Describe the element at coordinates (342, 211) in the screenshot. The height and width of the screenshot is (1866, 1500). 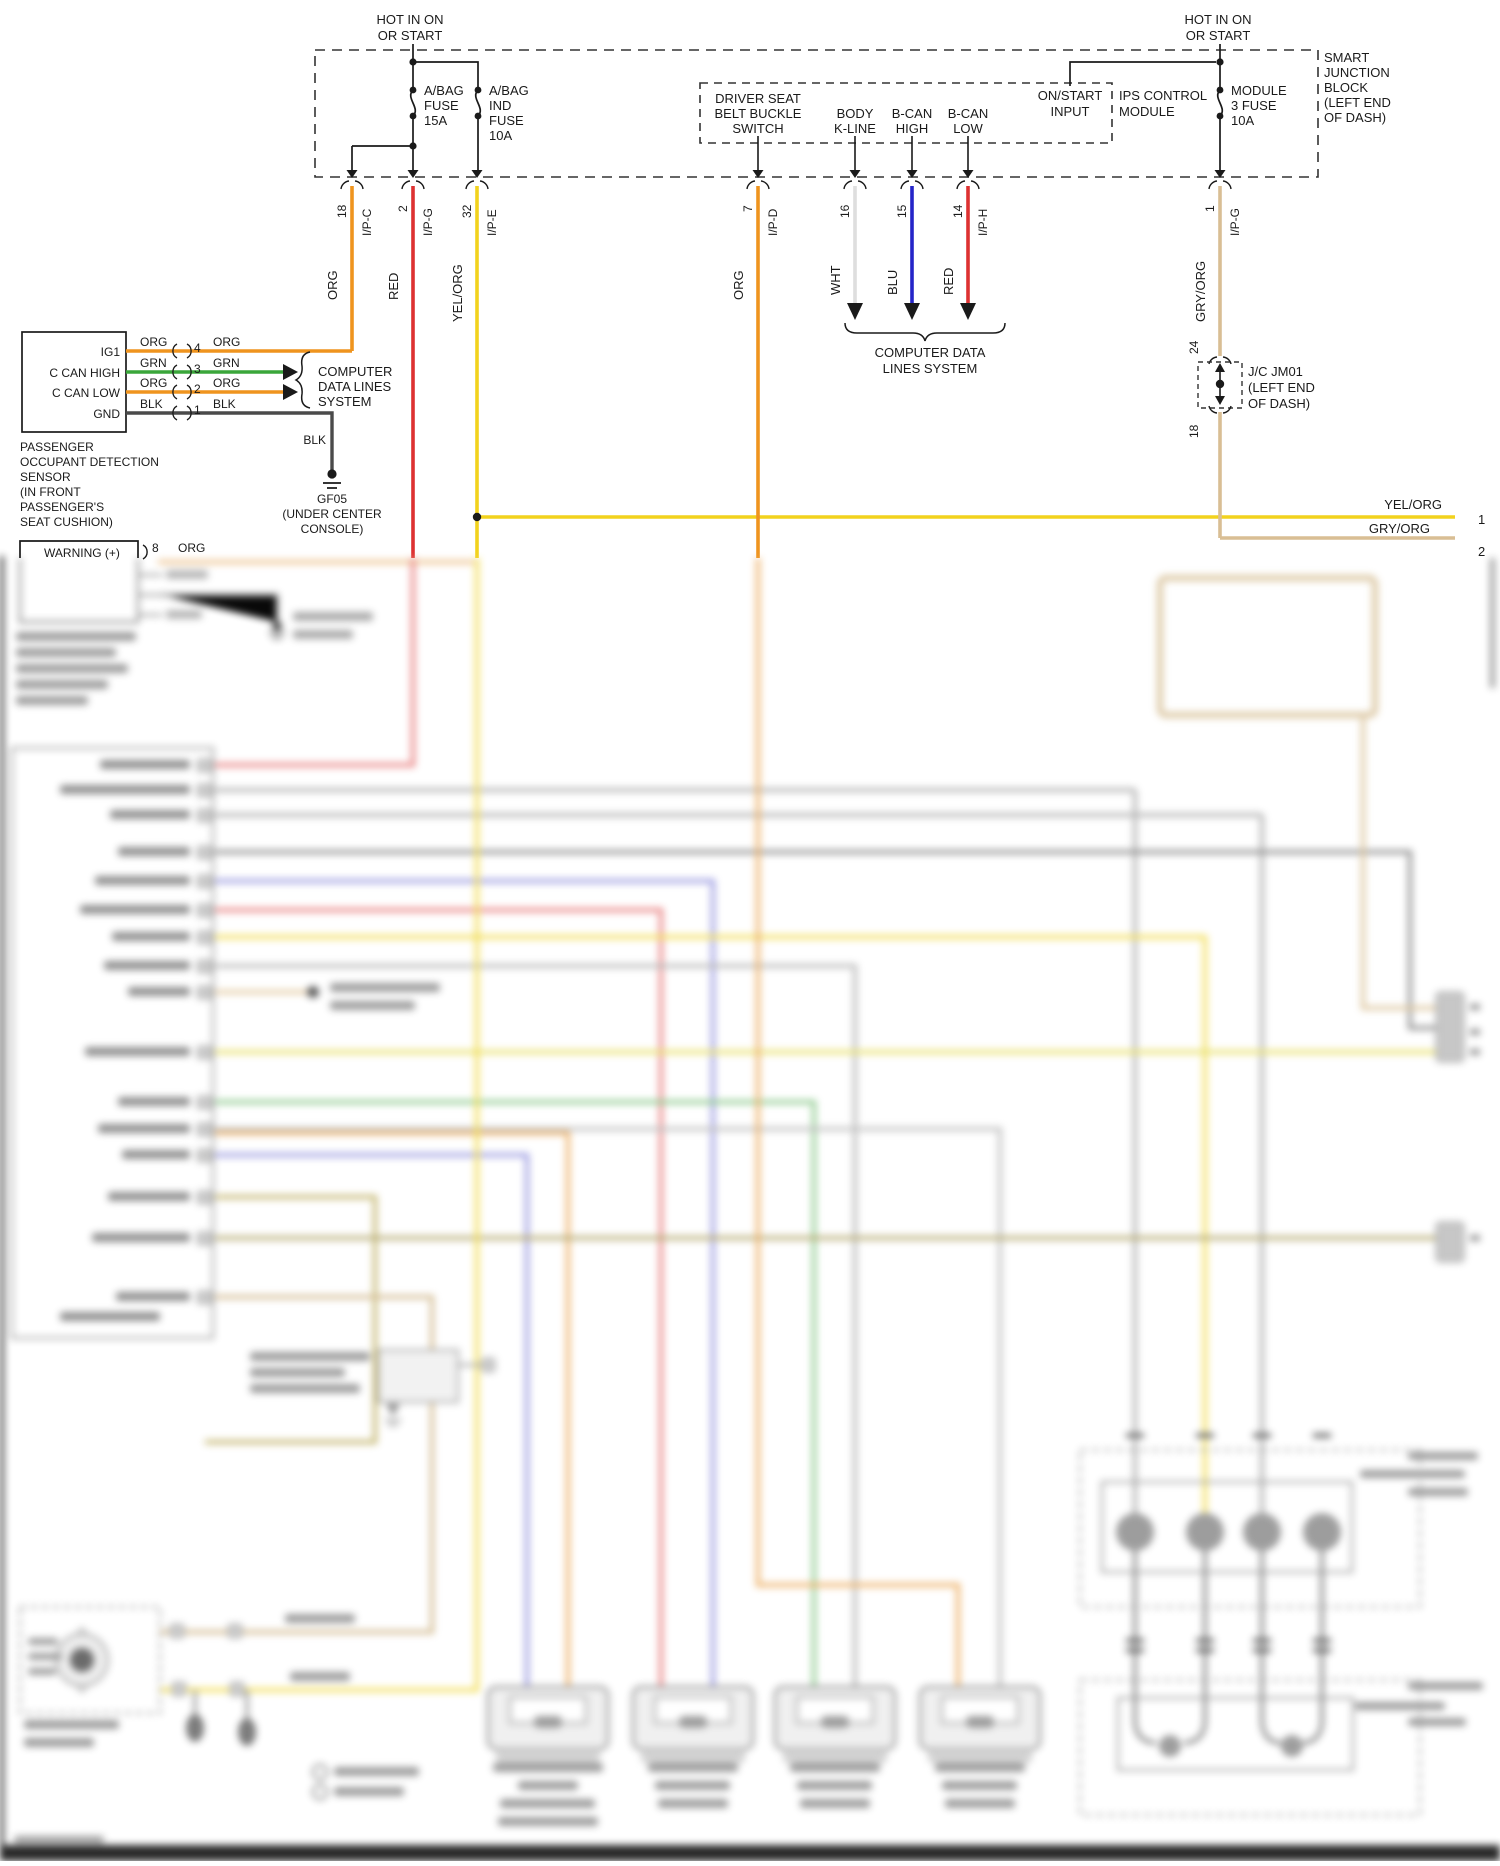
I see `svg-text: 18` at that location.